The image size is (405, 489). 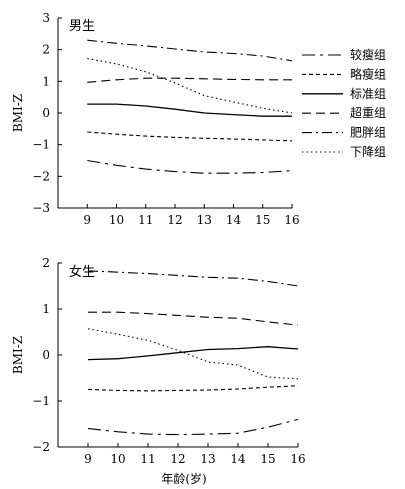 I want to click on legend-label: 略瘦组, so click(x=368, y=73).